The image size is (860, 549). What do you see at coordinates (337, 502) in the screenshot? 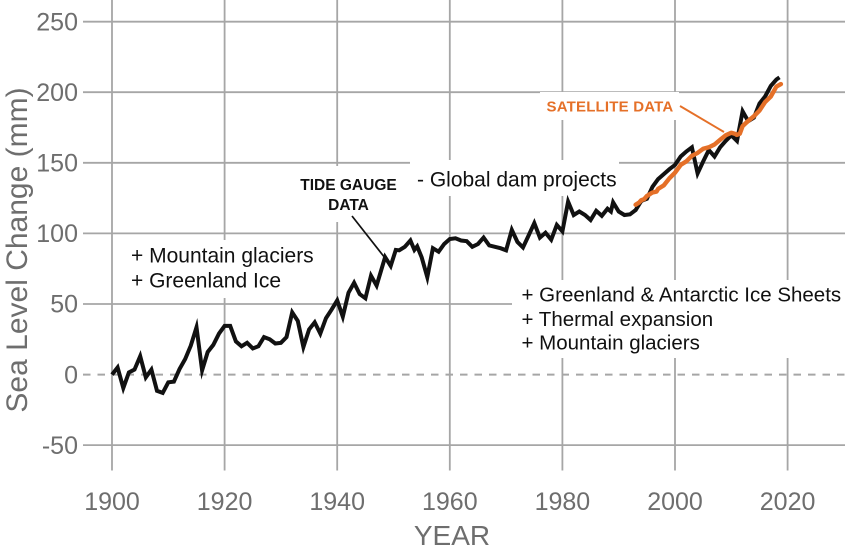
I see `svg-text: 1940` at bounding box center [337, 502].